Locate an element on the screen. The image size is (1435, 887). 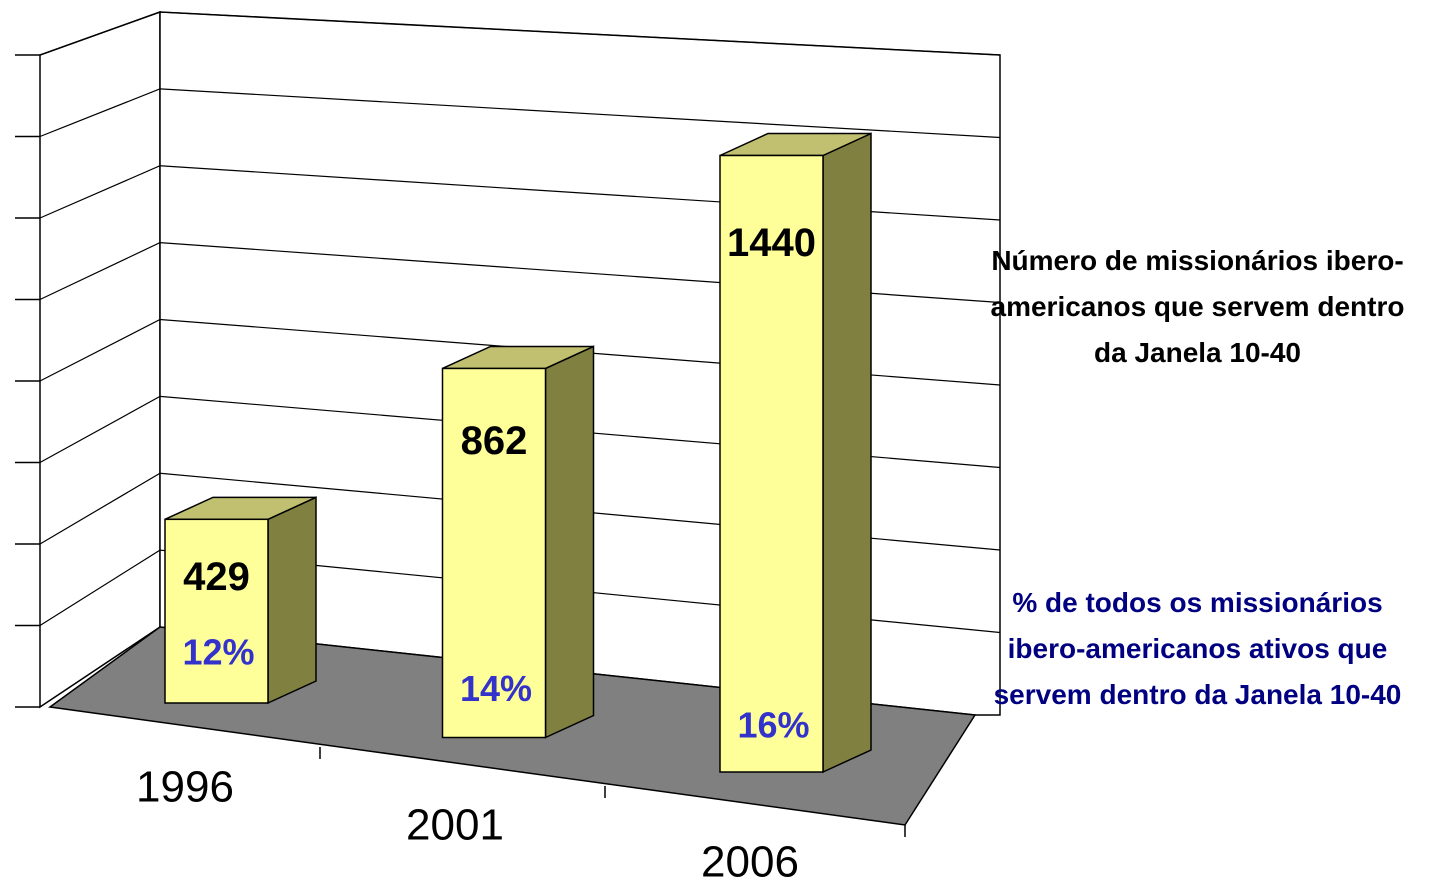
percent-label: 12% is located at coordinates (218, 652).